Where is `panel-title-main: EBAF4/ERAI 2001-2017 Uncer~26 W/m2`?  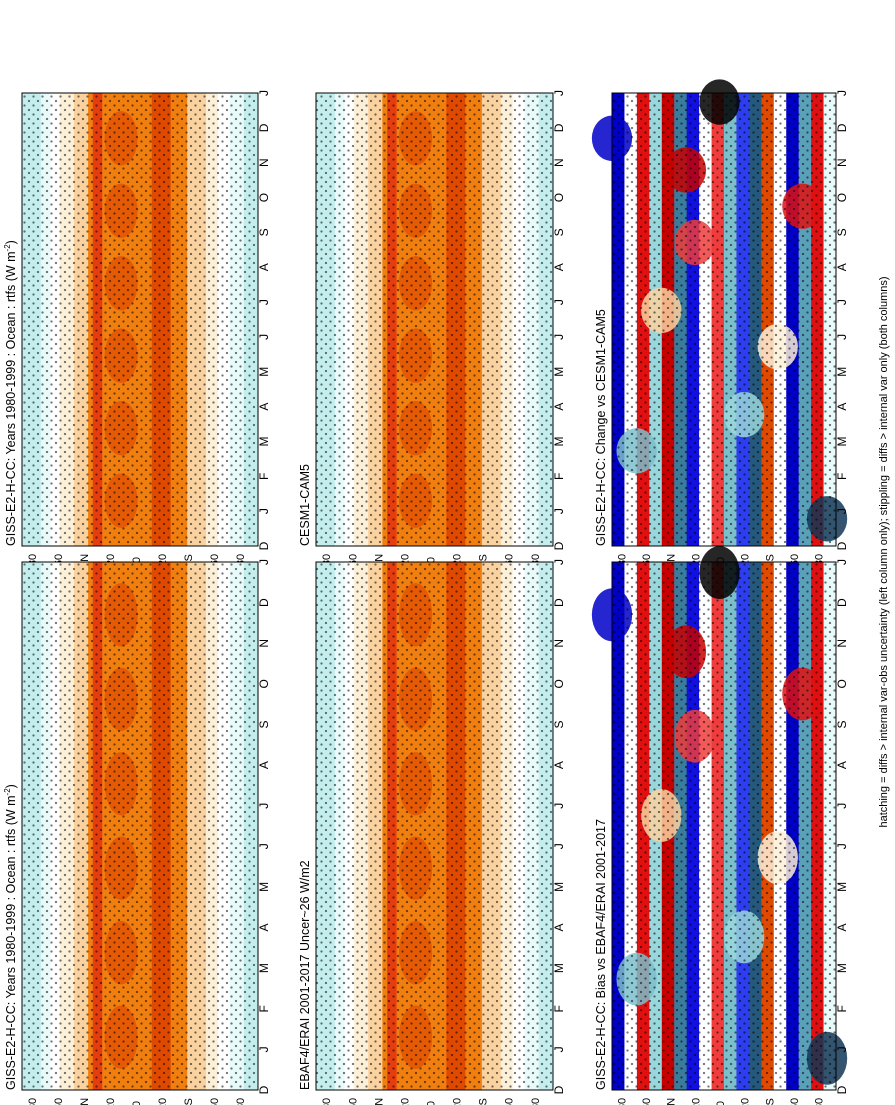 panel-title-main: EBAF4/ERAI 2001-2017 Uncer~26 W/m2 is located at coordinates (305, 975).